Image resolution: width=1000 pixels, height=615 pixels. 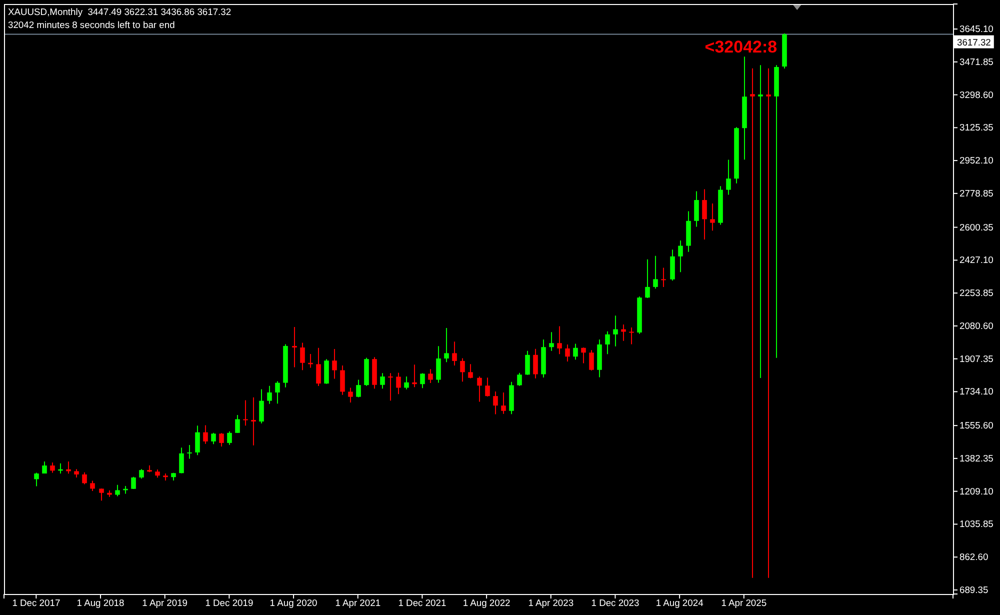 What do you see at coordinates (977, 192) in the screenshot?
I see `y-tick-label: 2778.85` at bounding box center [977, 192].